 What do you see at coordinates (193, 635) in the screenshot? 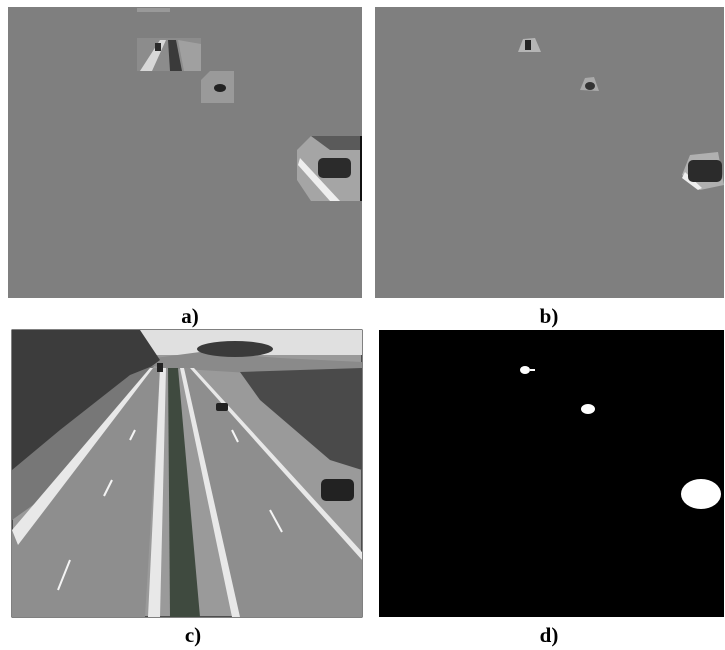
I see `panel-label: c)` at bounding box center [193, 635].